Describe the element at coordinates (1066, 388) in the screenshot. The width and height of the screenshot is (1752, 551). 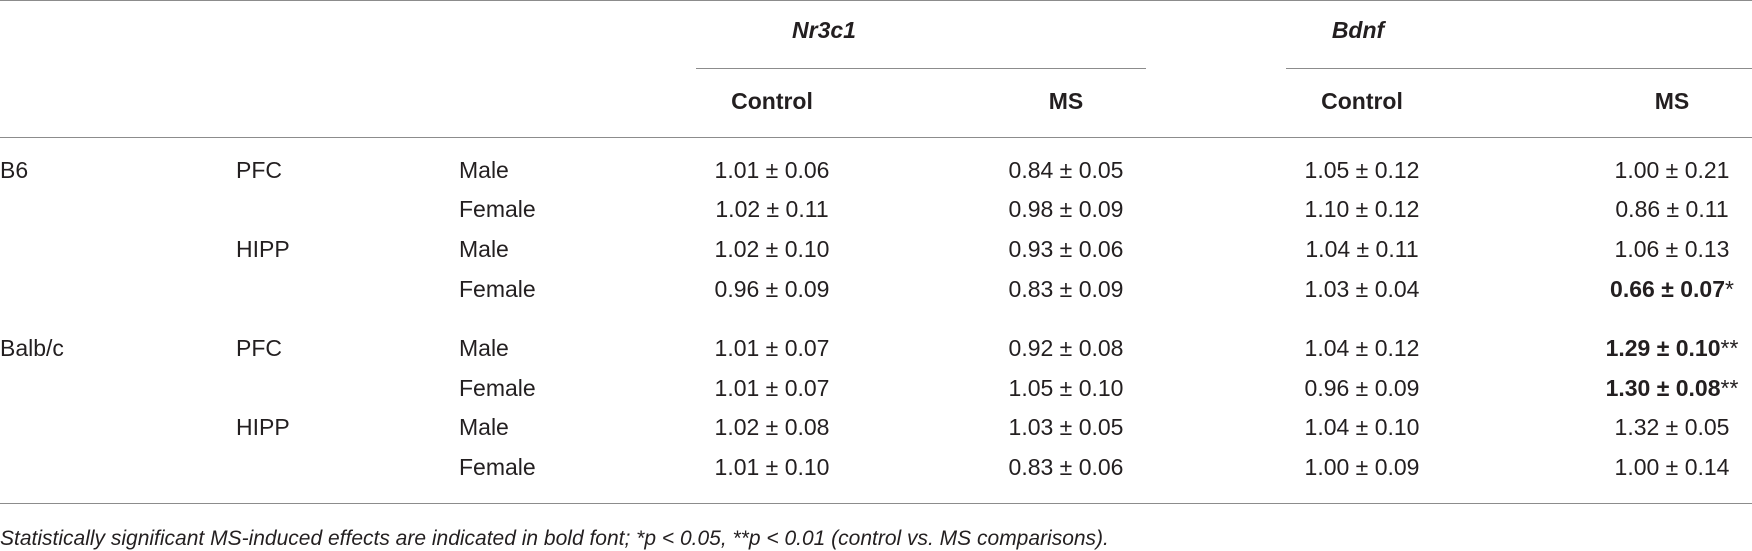
I see `value-cell: 1.05 ± 0.10` at that location.